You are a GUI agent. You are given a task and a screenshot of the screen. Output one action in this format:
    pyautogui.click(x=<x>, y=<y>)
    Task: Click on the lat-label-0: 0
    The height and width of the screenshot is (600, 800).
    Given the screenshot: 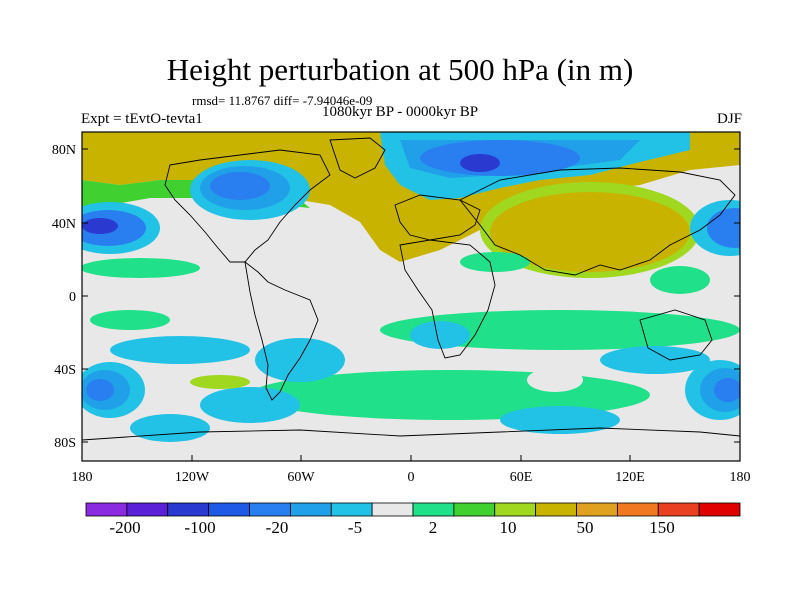 What is the action you would take?
    pyautogui.click(x=72, y=297)
    